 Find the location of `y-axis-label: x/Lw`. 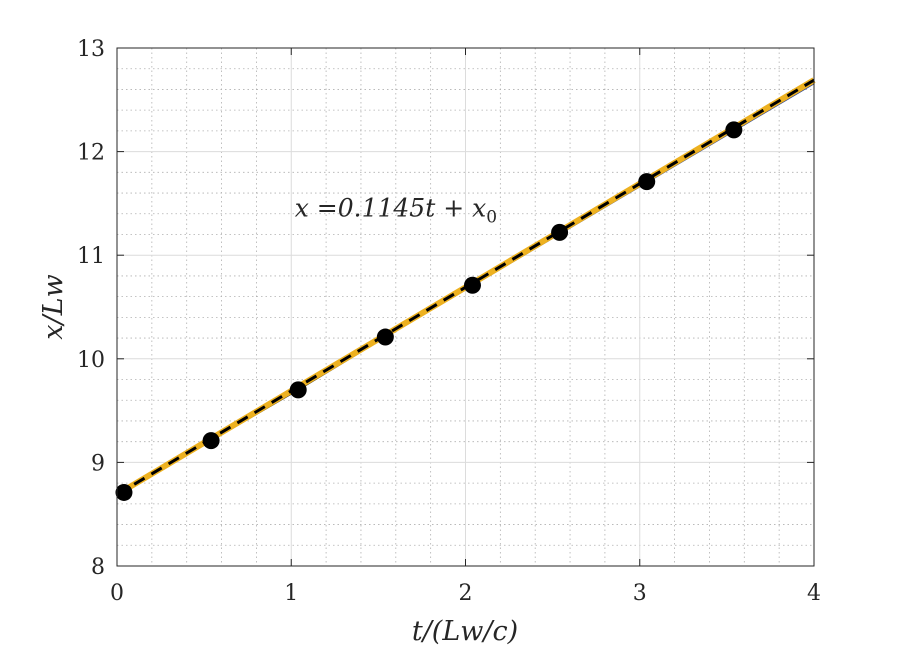

y-axis-label: x/Lw is located at coordinates (53, 306).